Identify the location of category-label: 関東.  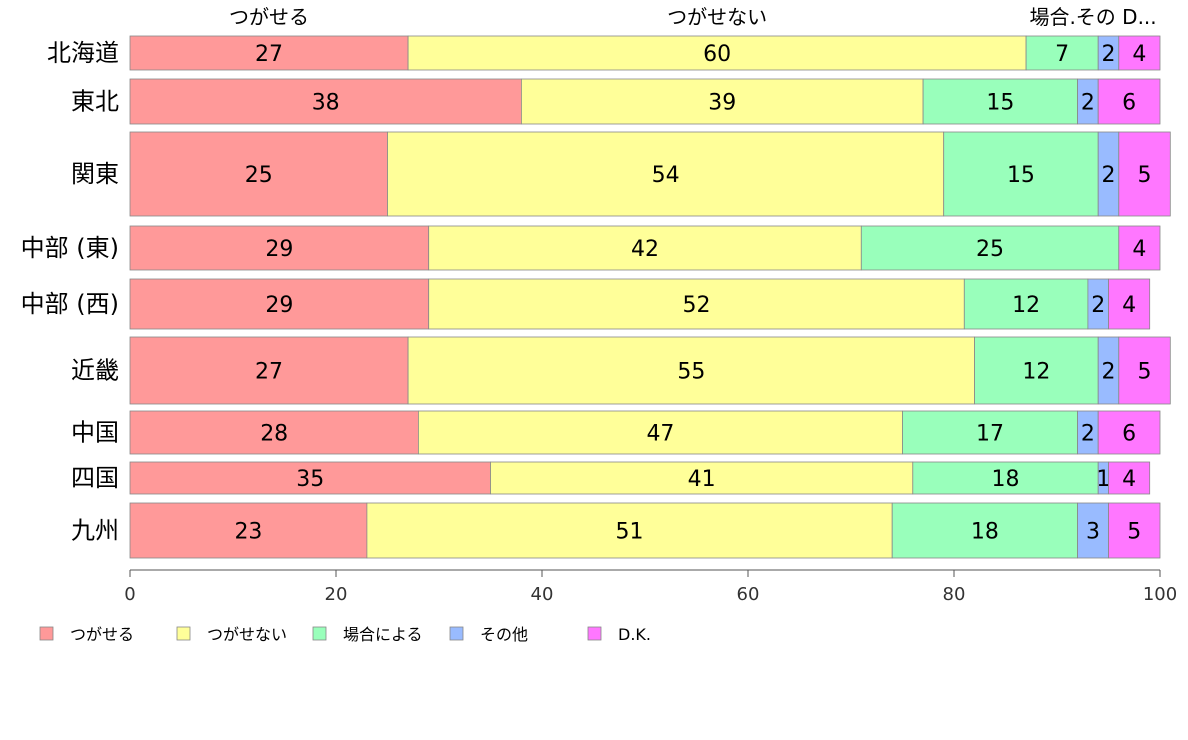
(95, 174).